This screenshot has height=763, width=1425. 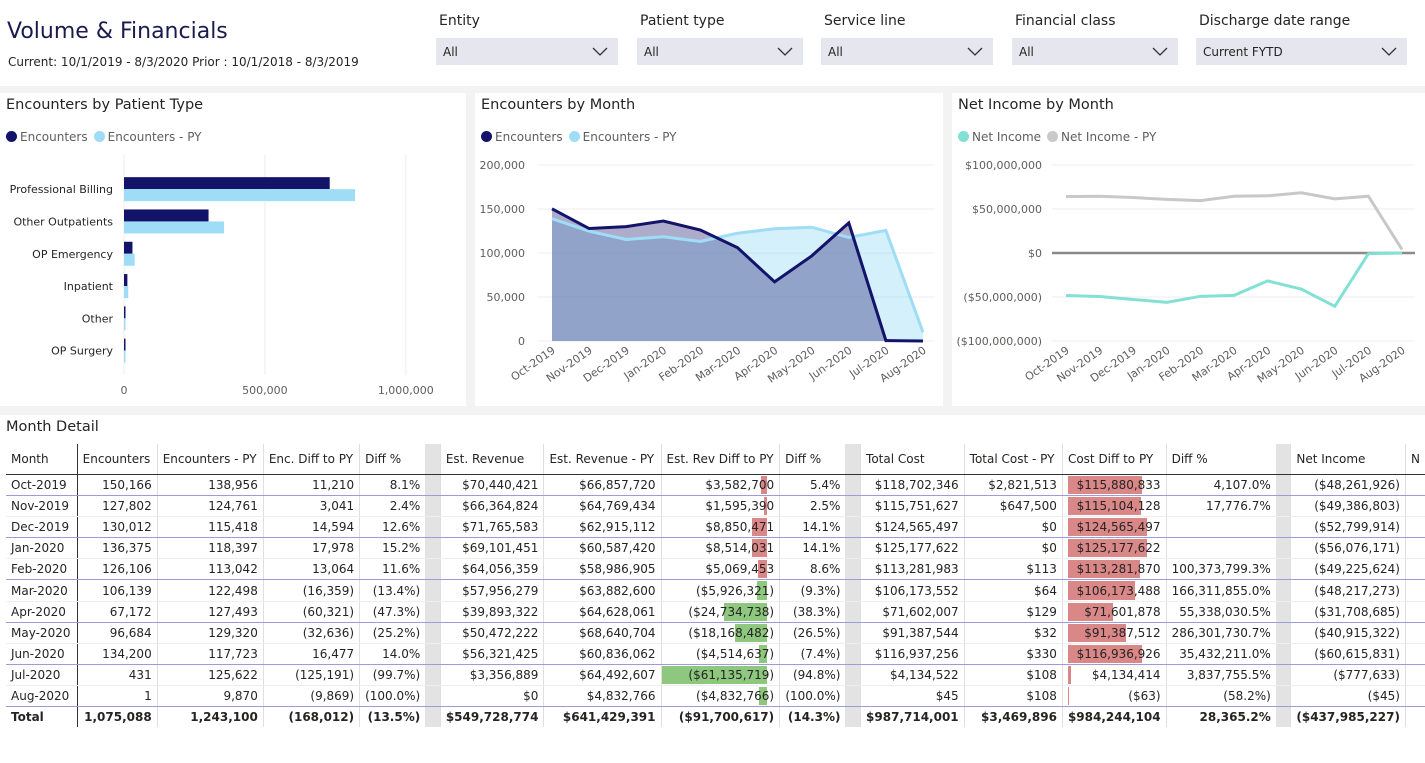 What do you see at coordinates (602, 569) in the screenshot?
I see `table-cell: $58,986,905` at bounding box center [602, 569].